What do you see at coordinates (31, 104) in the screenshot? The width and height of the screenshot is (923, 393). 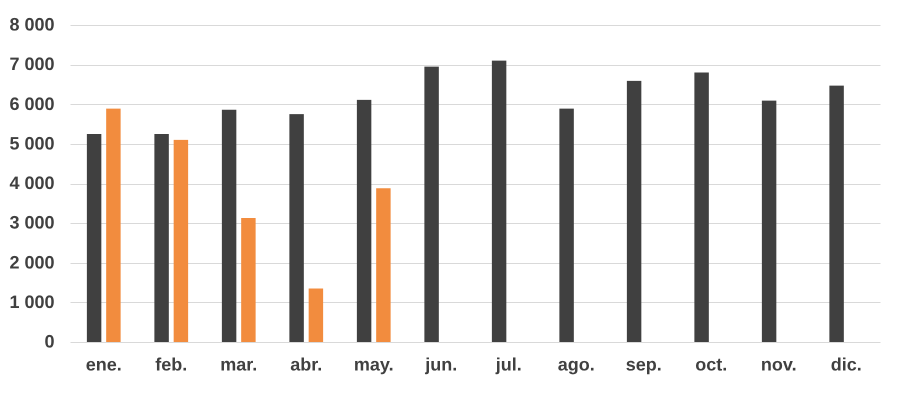 I see `y-tick-label: 6 000` at bounding box center [31, 104].